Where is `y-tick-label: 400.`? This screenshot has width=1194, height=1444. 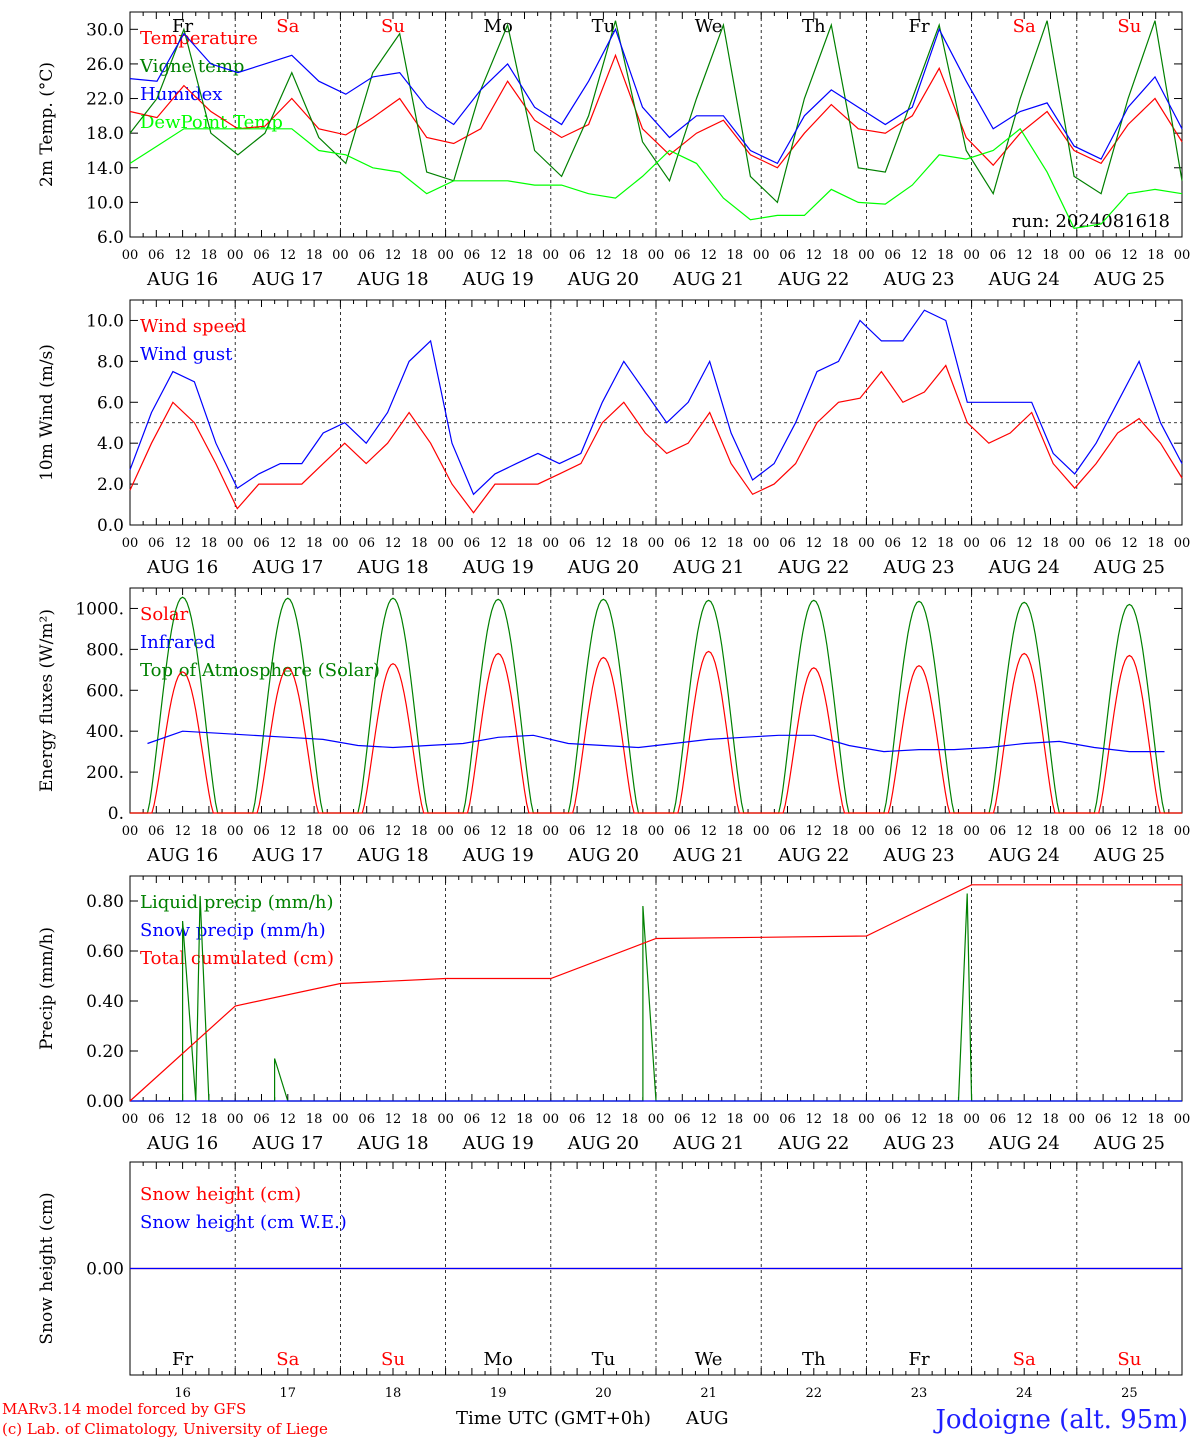 y-tick-label: 400. is located at coordinates (105, 732).